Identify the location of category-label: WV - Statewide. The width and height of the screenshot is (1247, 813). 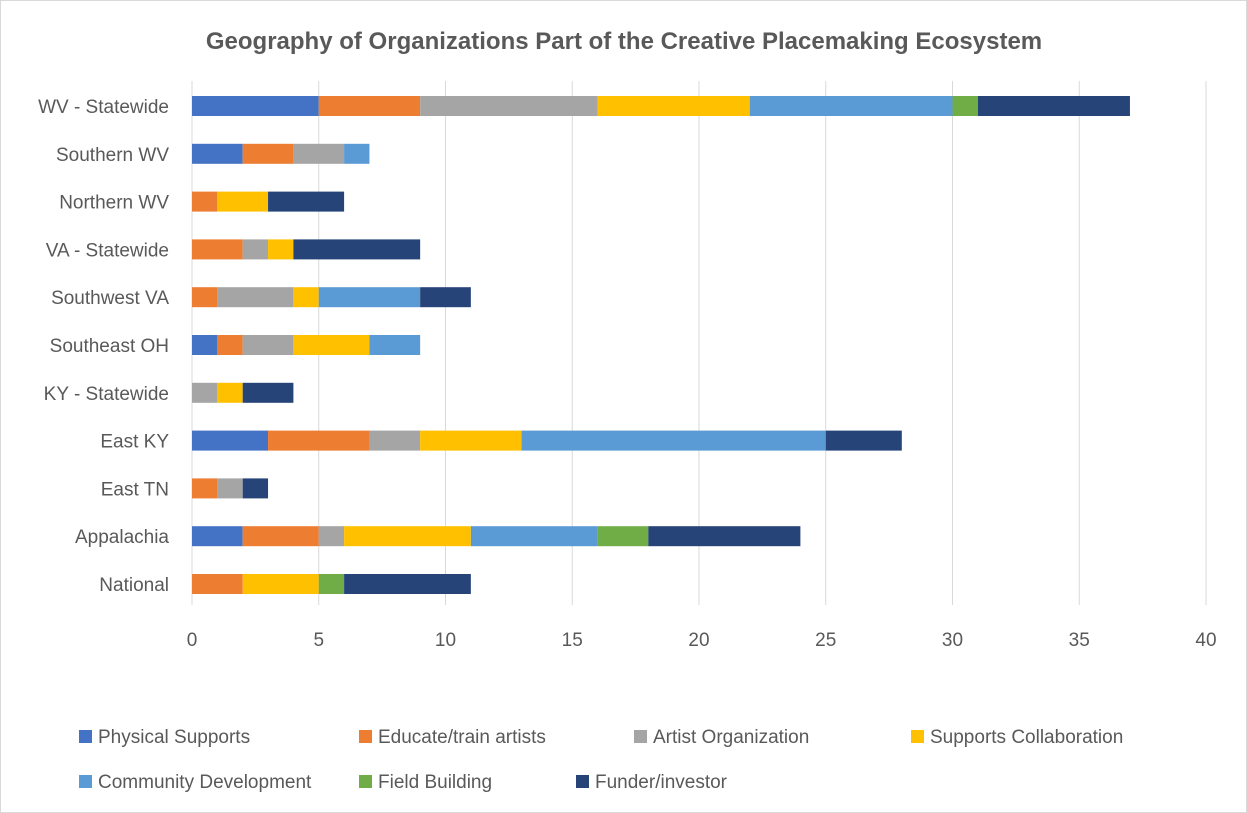
(103, 107).